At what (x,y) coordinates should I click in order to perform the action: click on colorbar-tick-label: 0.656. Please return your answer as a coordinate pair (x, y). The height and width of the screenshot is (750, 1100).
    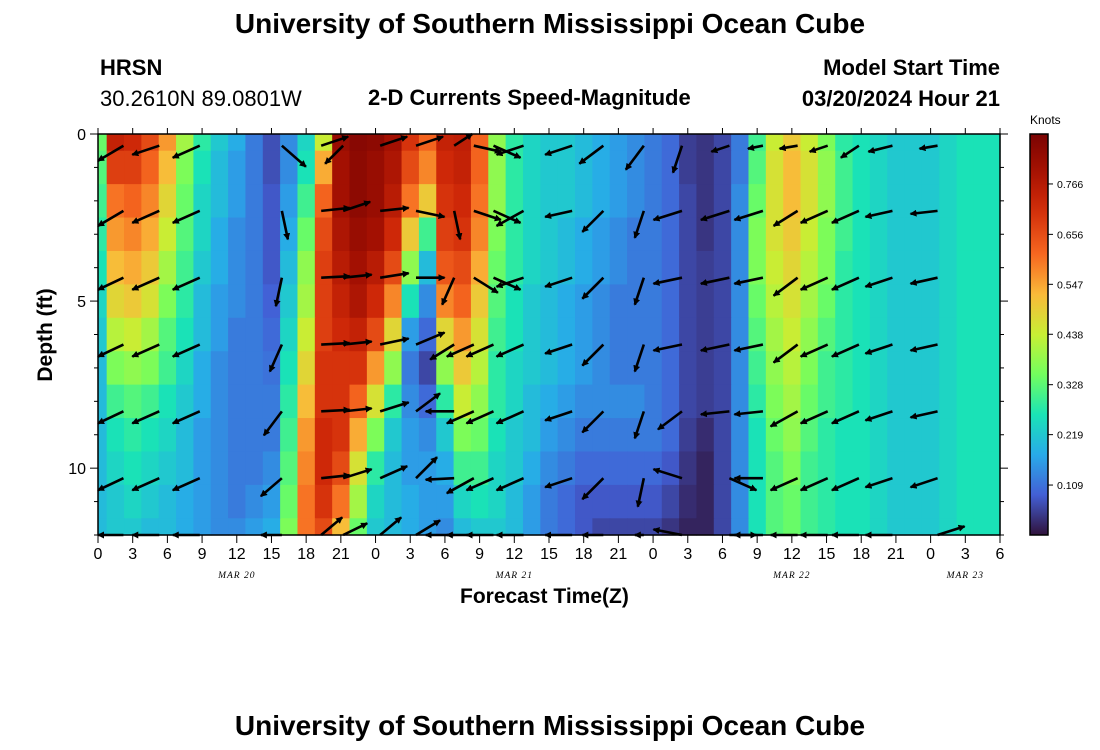
    Looking at the image, I should click on (1070, 235).